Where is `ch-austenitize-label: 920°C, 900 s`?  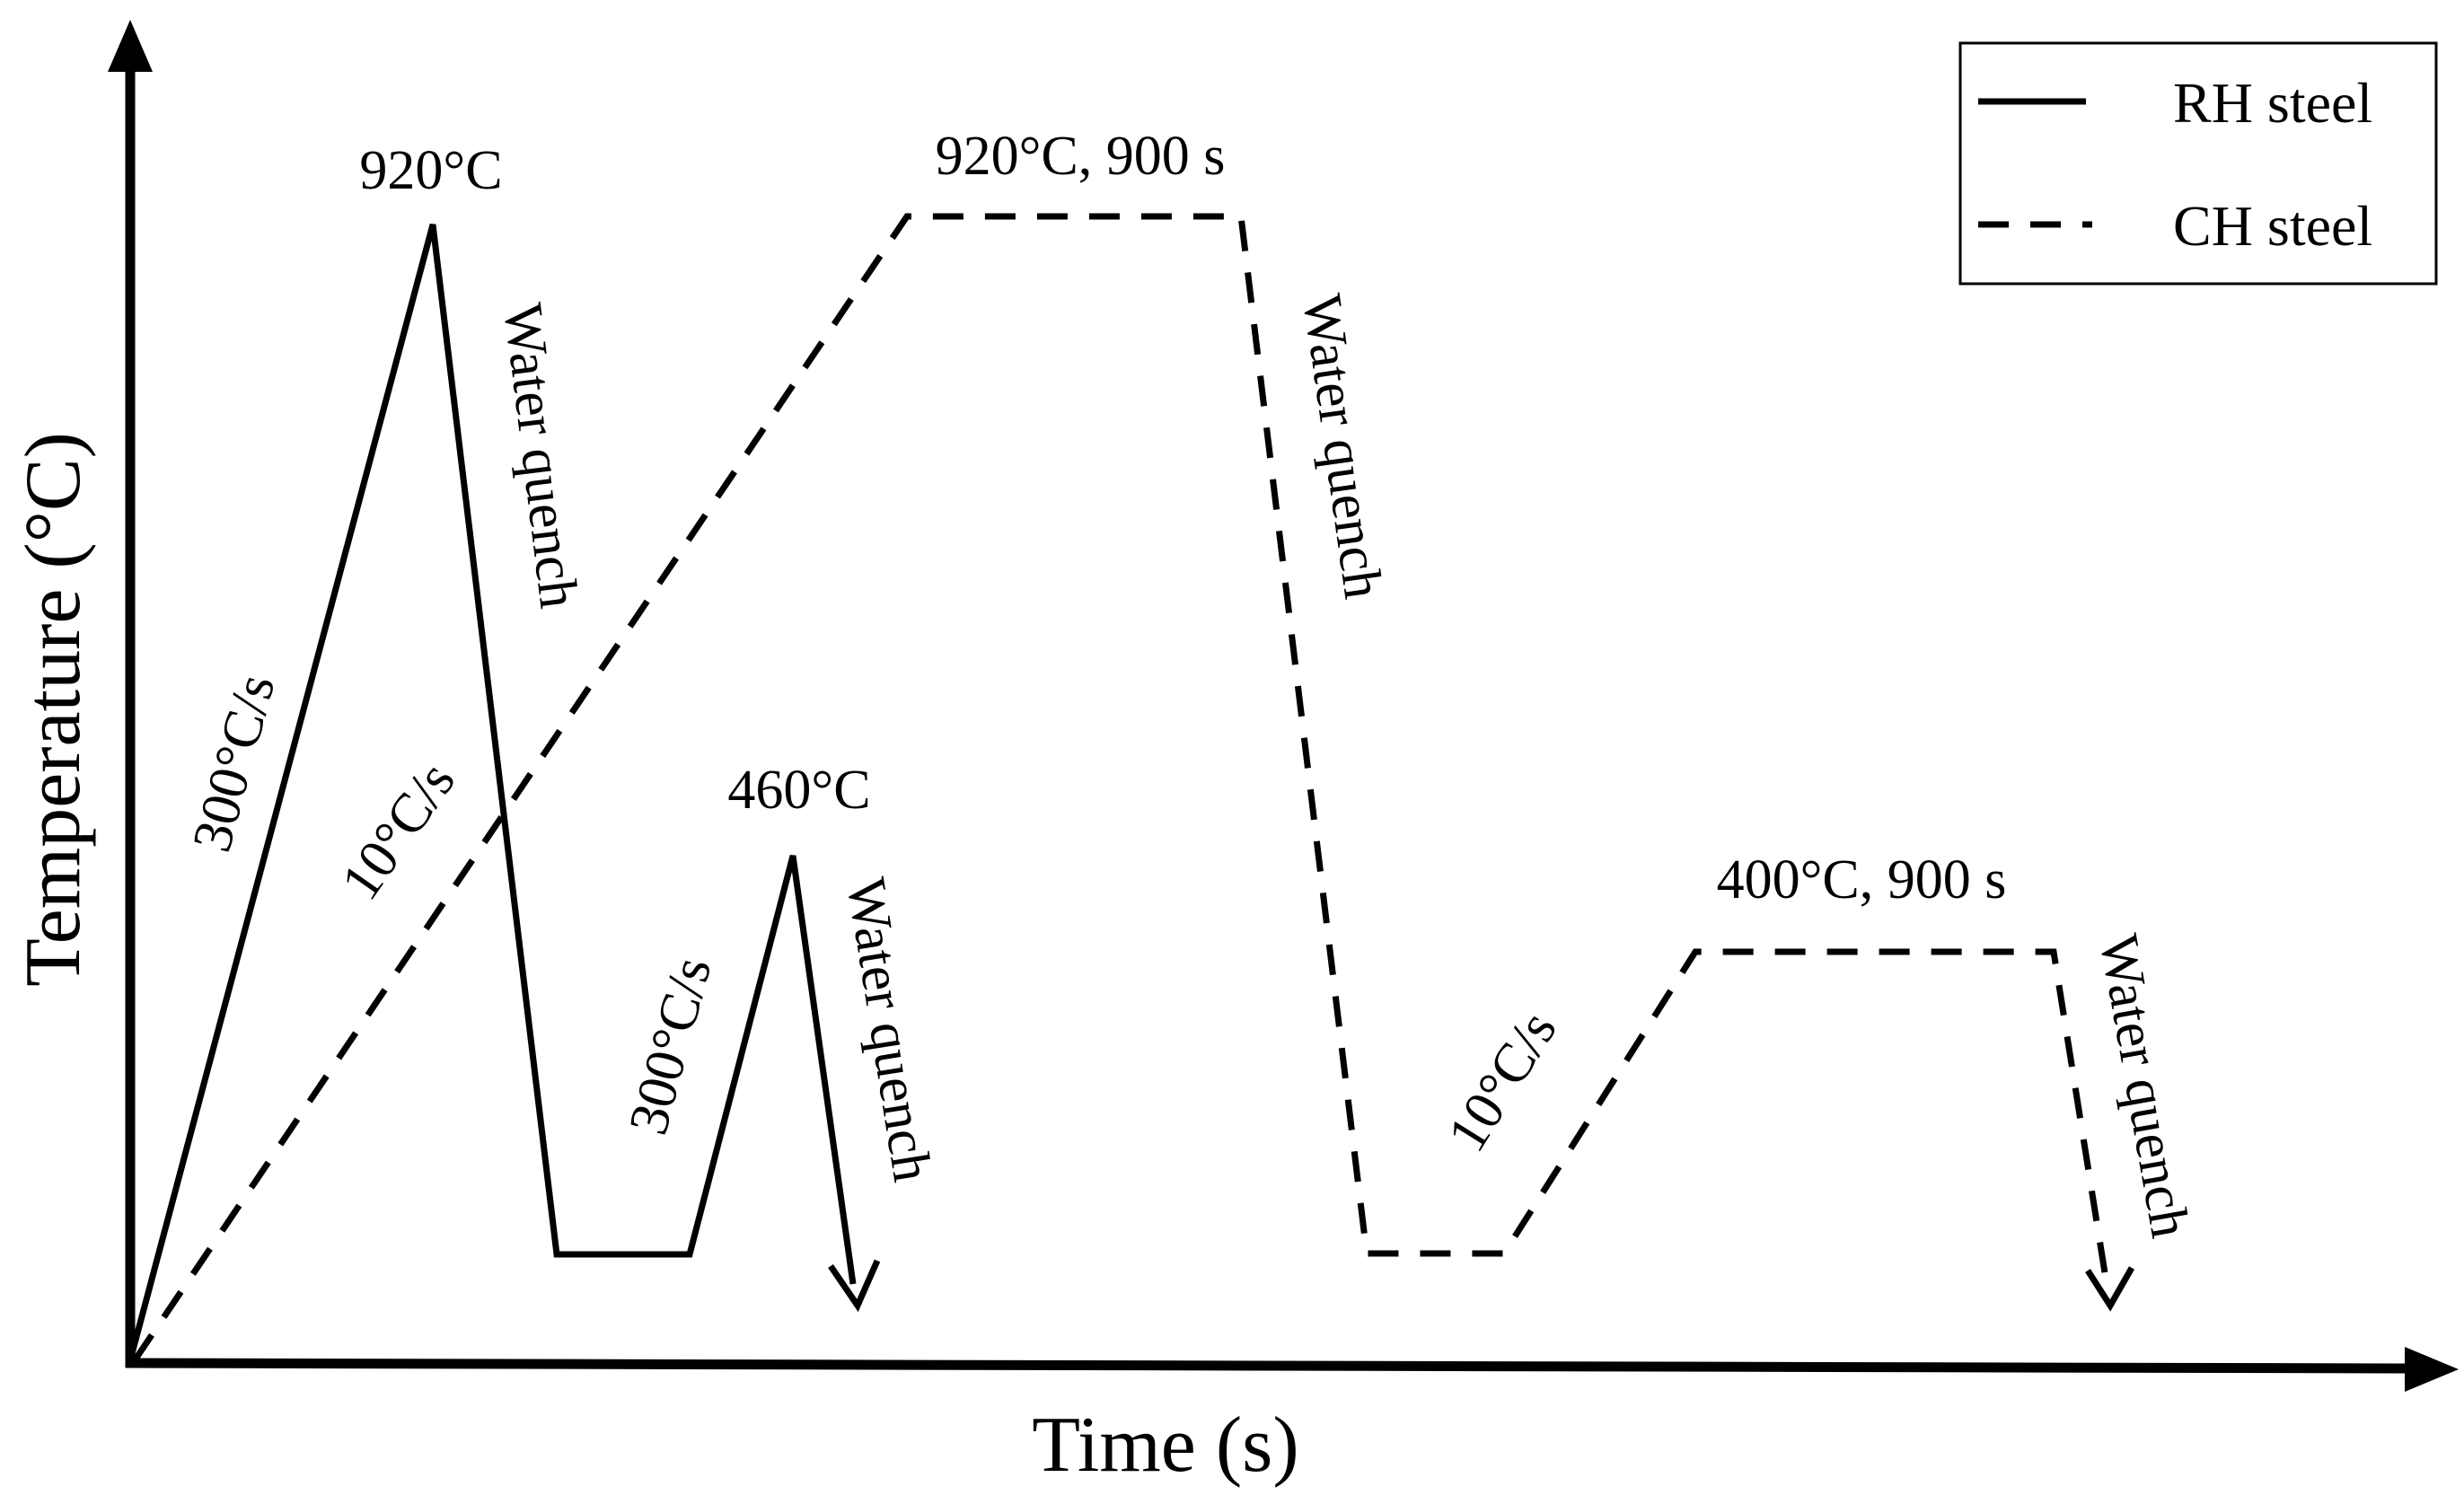
ch-austenitize-label: 920°C, 900 s is located at coordinates (1081, 156).